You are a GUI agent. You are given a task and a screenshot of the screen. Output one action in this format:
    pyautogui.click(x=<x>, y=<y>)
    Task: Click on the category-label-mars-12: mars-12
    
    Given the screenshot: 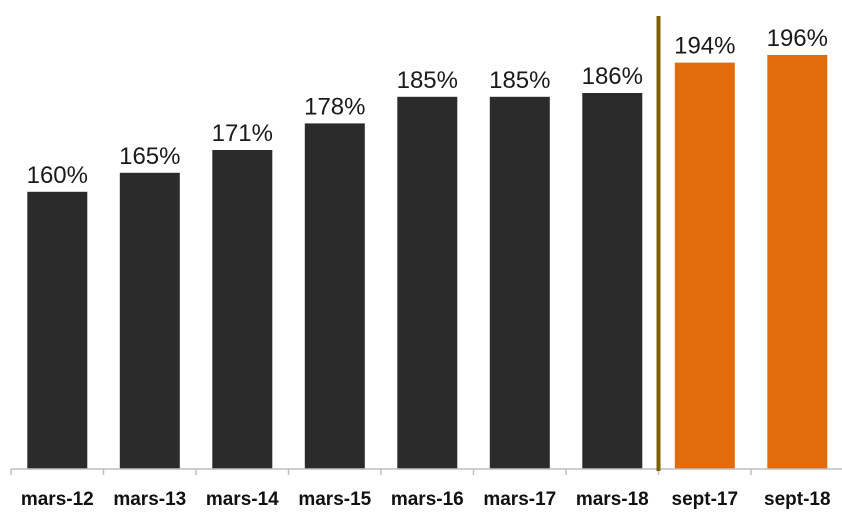 What is the action you would take?
    pyautogui.click(x=57, y=499)
    